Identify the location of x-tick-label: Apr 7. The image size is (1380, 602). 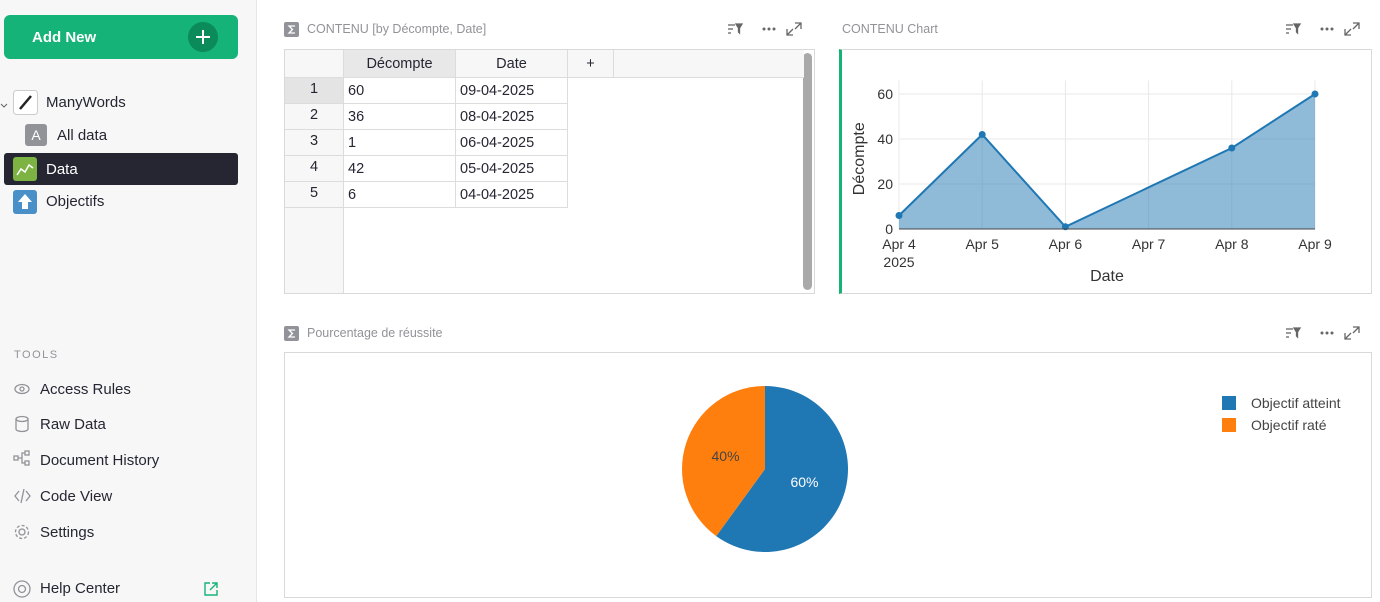
(1149, 244).